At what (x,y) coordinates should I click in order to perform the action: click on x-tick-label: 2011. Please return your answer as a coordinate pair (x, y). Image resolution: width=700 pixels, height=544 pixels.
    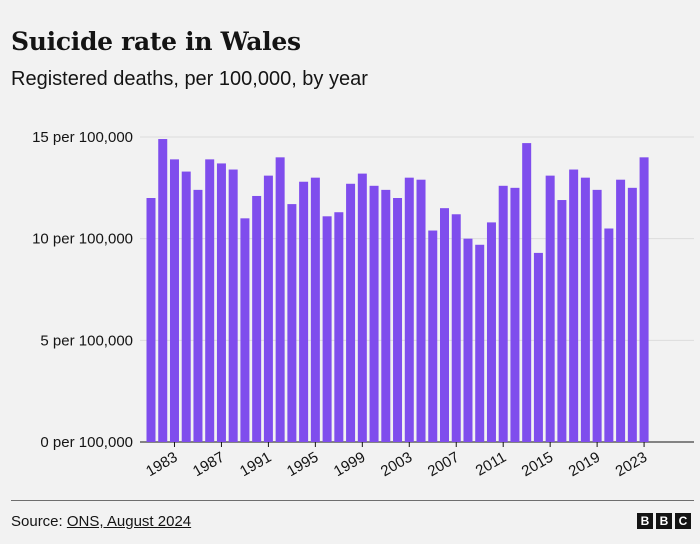
    Looking at the image, I should click on (491, 464).